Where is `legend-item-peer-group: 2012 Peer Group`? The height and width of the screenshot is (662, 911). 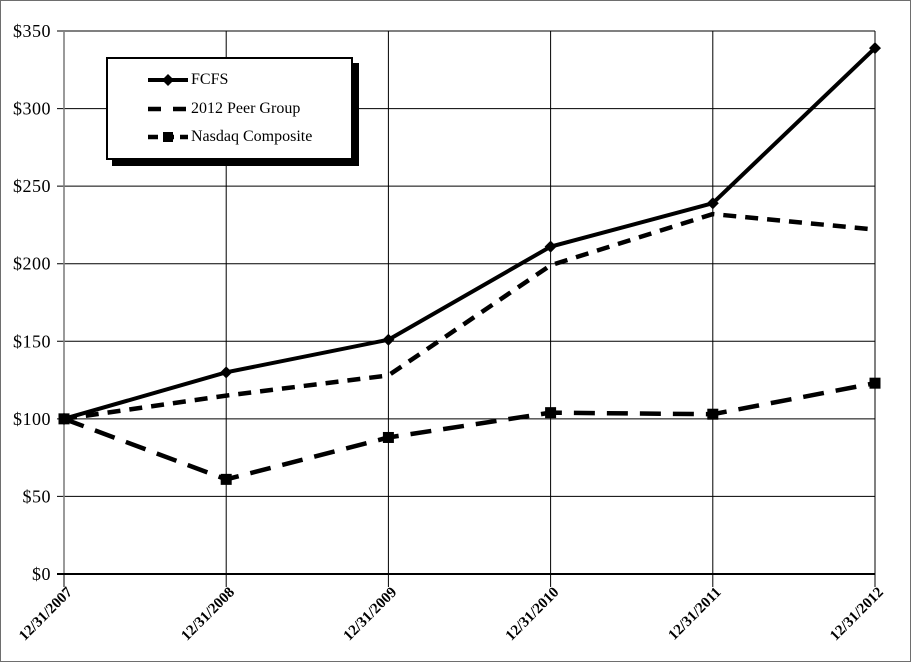 legend-item-peer-group: 2012 Peer Group is located at coordinates (249, 108).